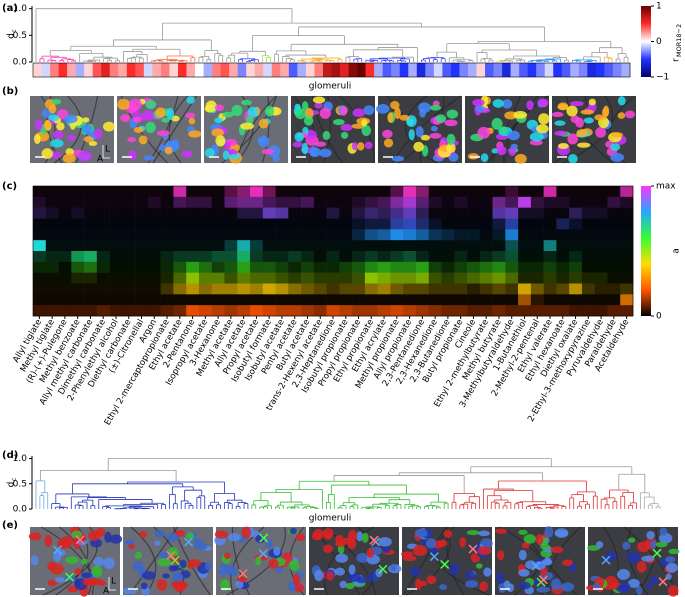 The height and width of the screenshot is (597, 685). Describe the element at coordinates (106, 592) in the screenshot. I see `orientation-label: A` at that location.